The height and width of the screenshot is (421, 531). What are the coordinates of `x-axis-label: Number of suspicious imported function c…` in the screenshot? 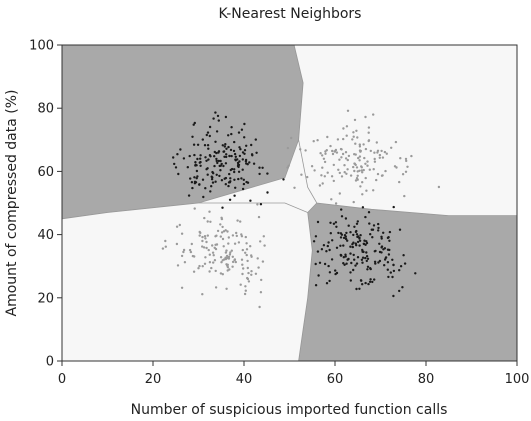 It's located at (289, 410).